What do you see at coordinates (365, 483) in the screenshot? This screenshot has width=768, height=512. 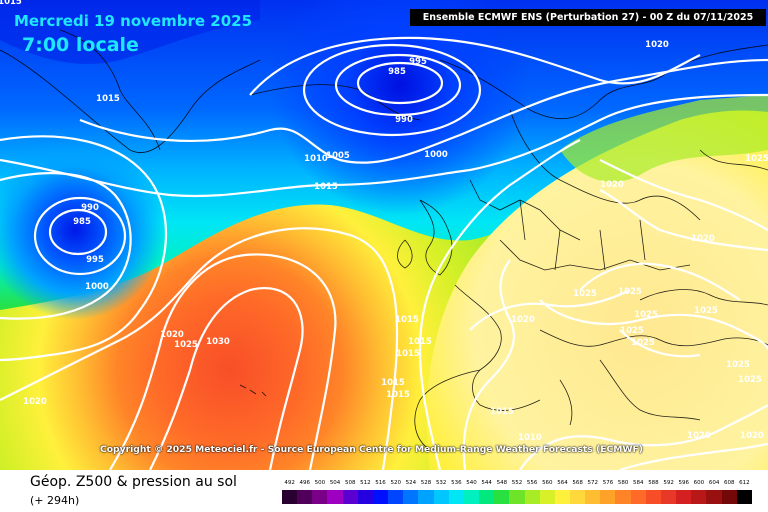 I see `color-scale-label: 512` at bounding box center [365, 483].